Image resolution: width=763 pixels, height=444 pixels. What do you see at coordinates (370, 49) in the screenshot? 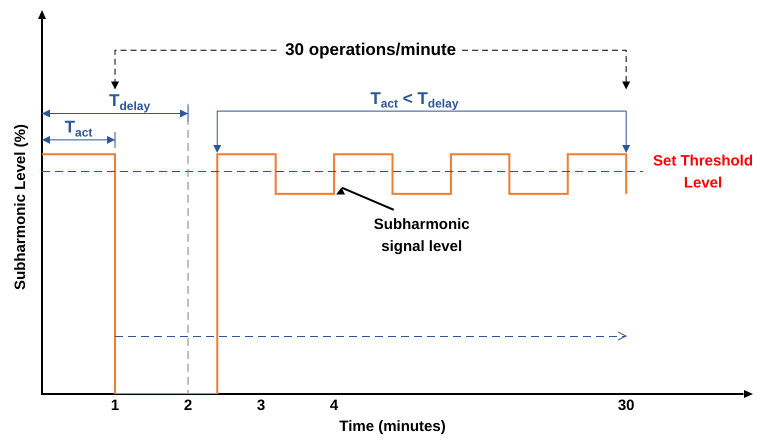
I see `text: 30 operations/minute` at bounding box center [370, 49].